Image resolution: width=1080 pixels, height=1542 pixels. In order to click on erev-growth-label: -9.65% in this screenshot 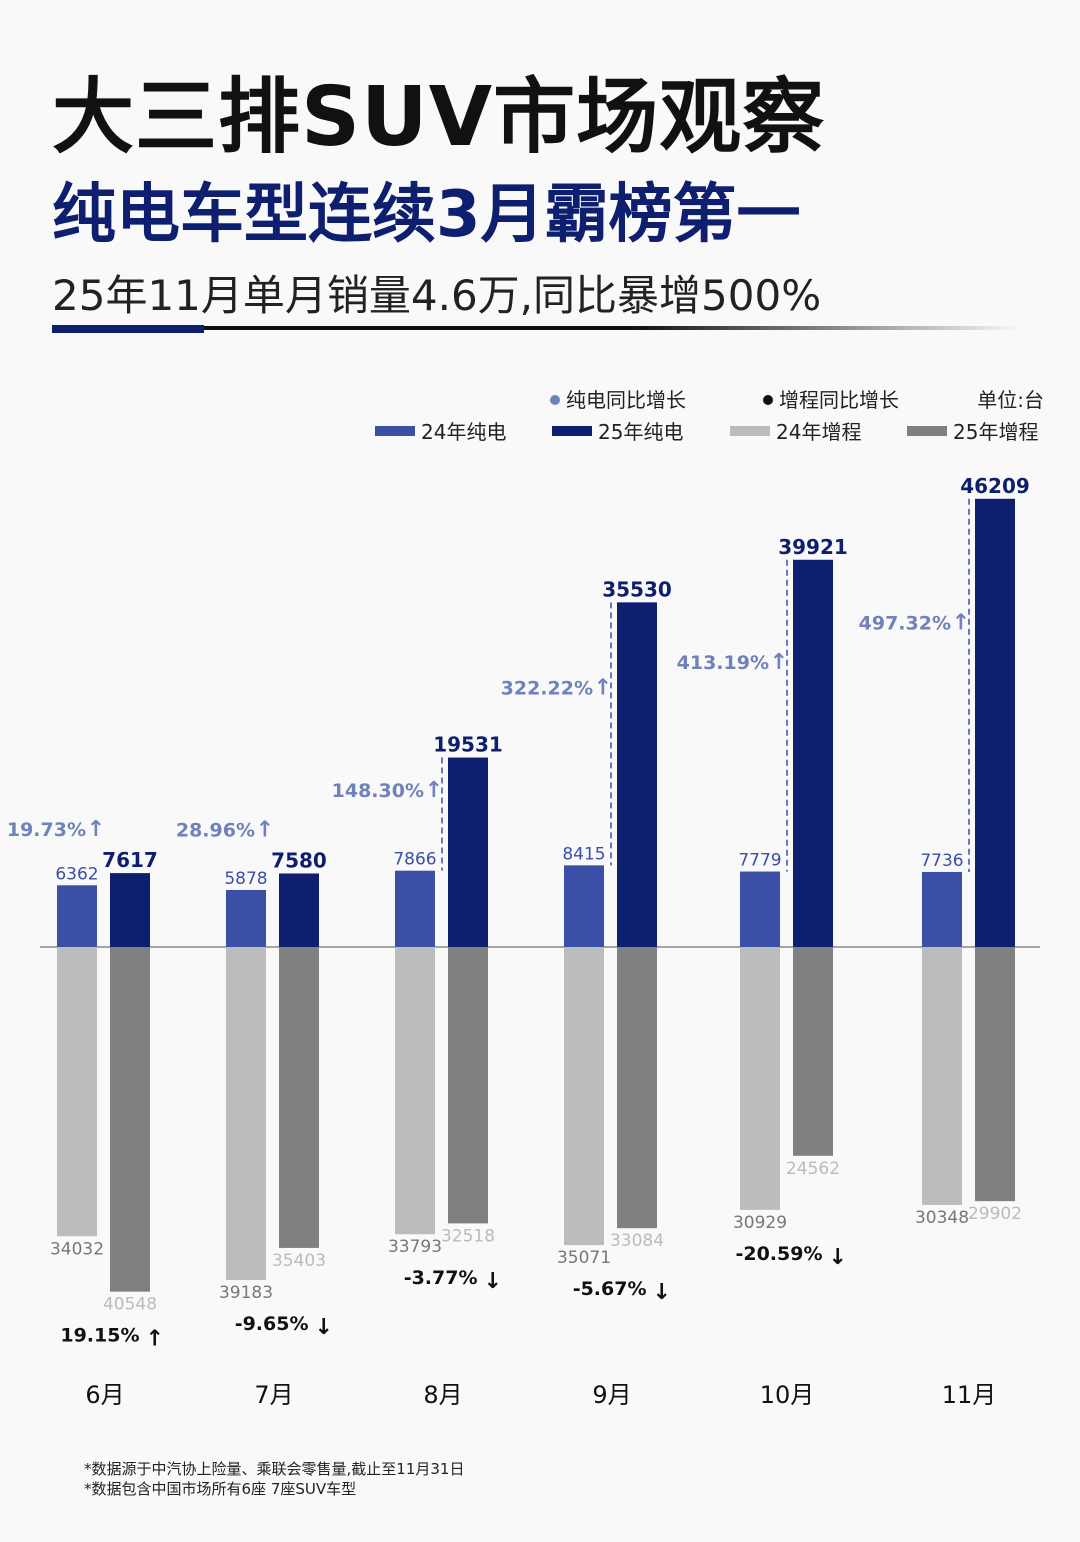, I will do `click(272, 1324)`.